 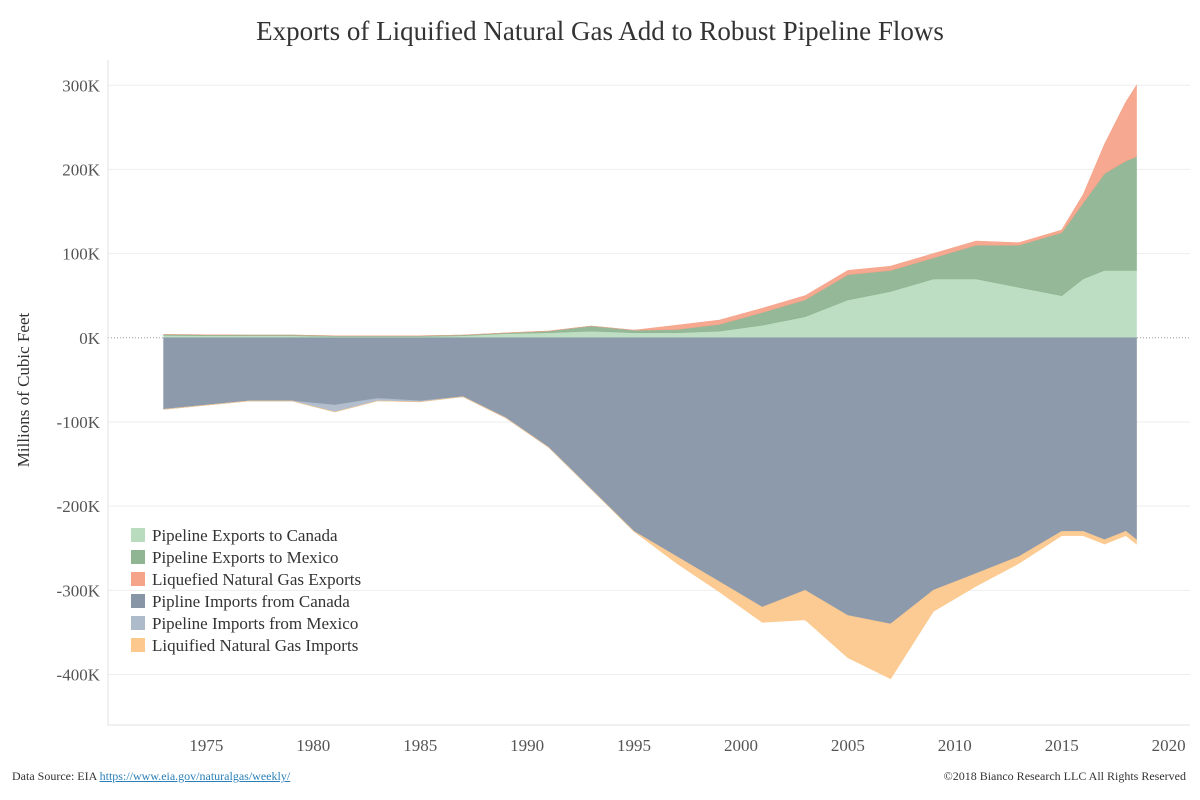 What do you see at coordinates (527, 745) in the screenshot?
I see `x-tick-label: 1990` at bounding box center [527, 745].